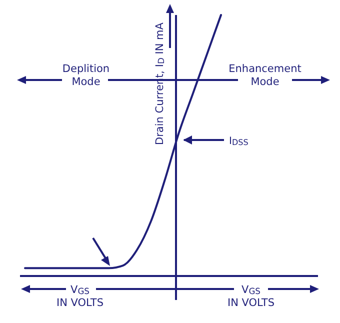  Describe the element at coordinates (265, 75) in the screenshot. I see `text: Enhancement Mode` at that location.